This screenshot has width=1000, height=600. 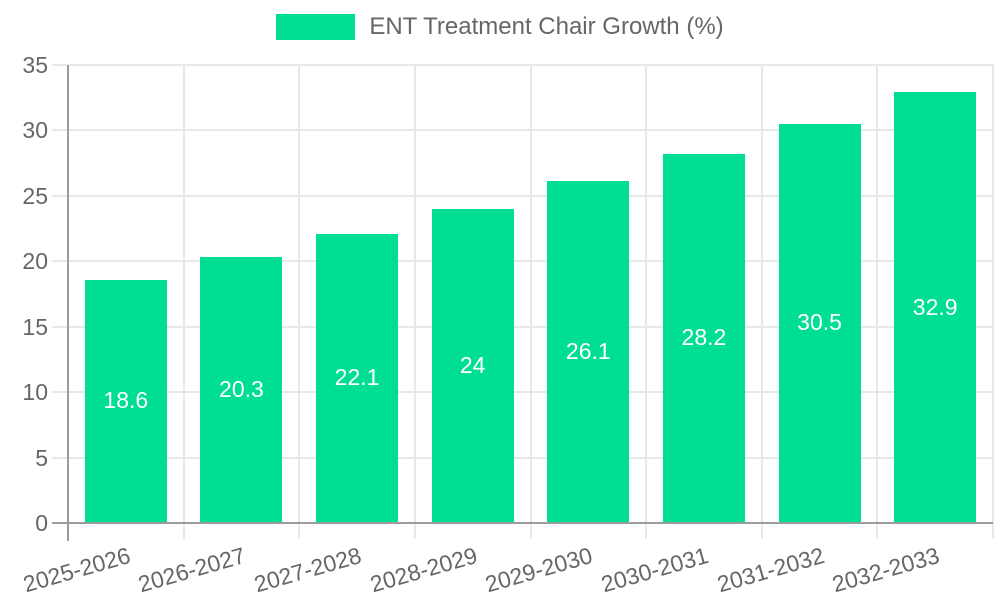 I want to click on x-axis-tick-label: 2027-2028, so click(x=308, y=570).